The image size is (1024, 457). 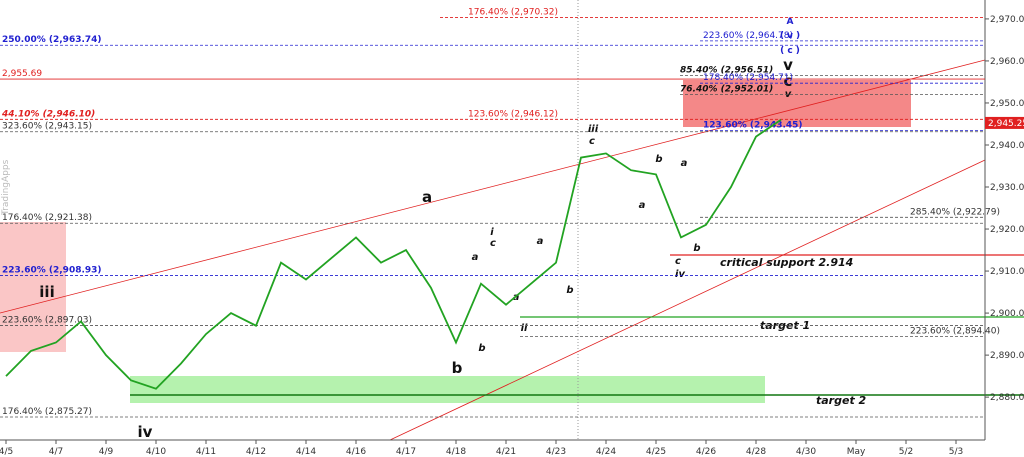 What do you see at coordinates (6, 187) in the screenshot?
I see `watermark: TradingApps` at bounding box center [6, 187].